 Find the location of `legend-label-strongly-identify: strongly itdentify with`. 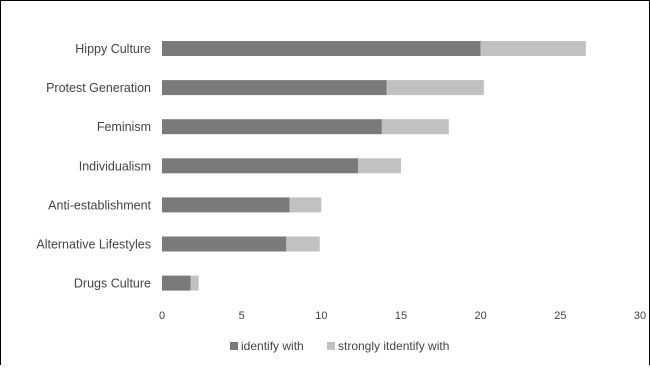

legend-label-strongly-identify: strongly itdentify with is located at coordinates (393, 346).